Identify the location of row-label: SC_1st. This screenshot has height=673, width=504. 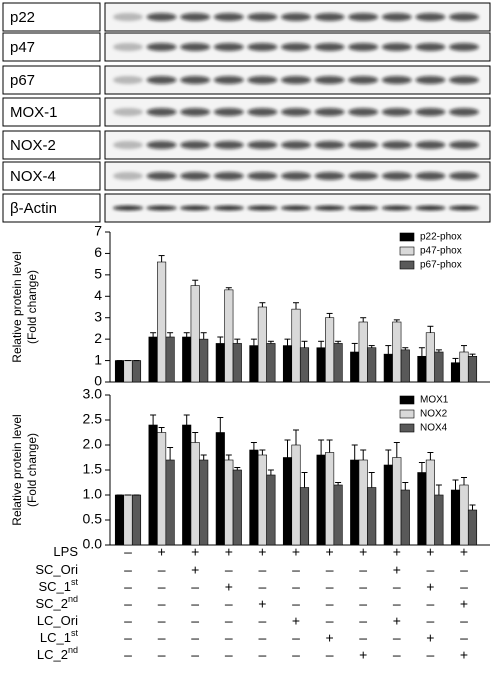
(58, 585).